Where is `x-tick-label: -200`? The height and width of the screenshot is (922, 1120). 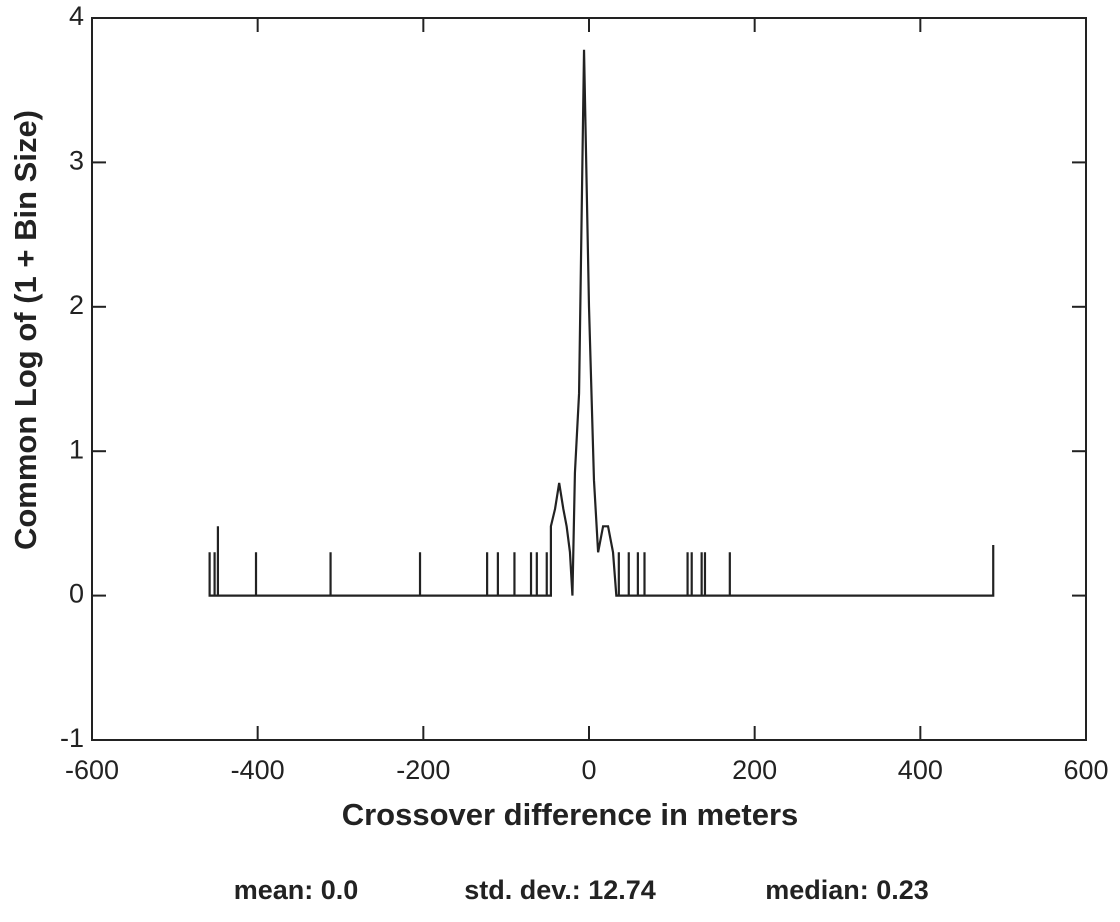
x-tick-label: -200 is located at coordinates (423, 770).